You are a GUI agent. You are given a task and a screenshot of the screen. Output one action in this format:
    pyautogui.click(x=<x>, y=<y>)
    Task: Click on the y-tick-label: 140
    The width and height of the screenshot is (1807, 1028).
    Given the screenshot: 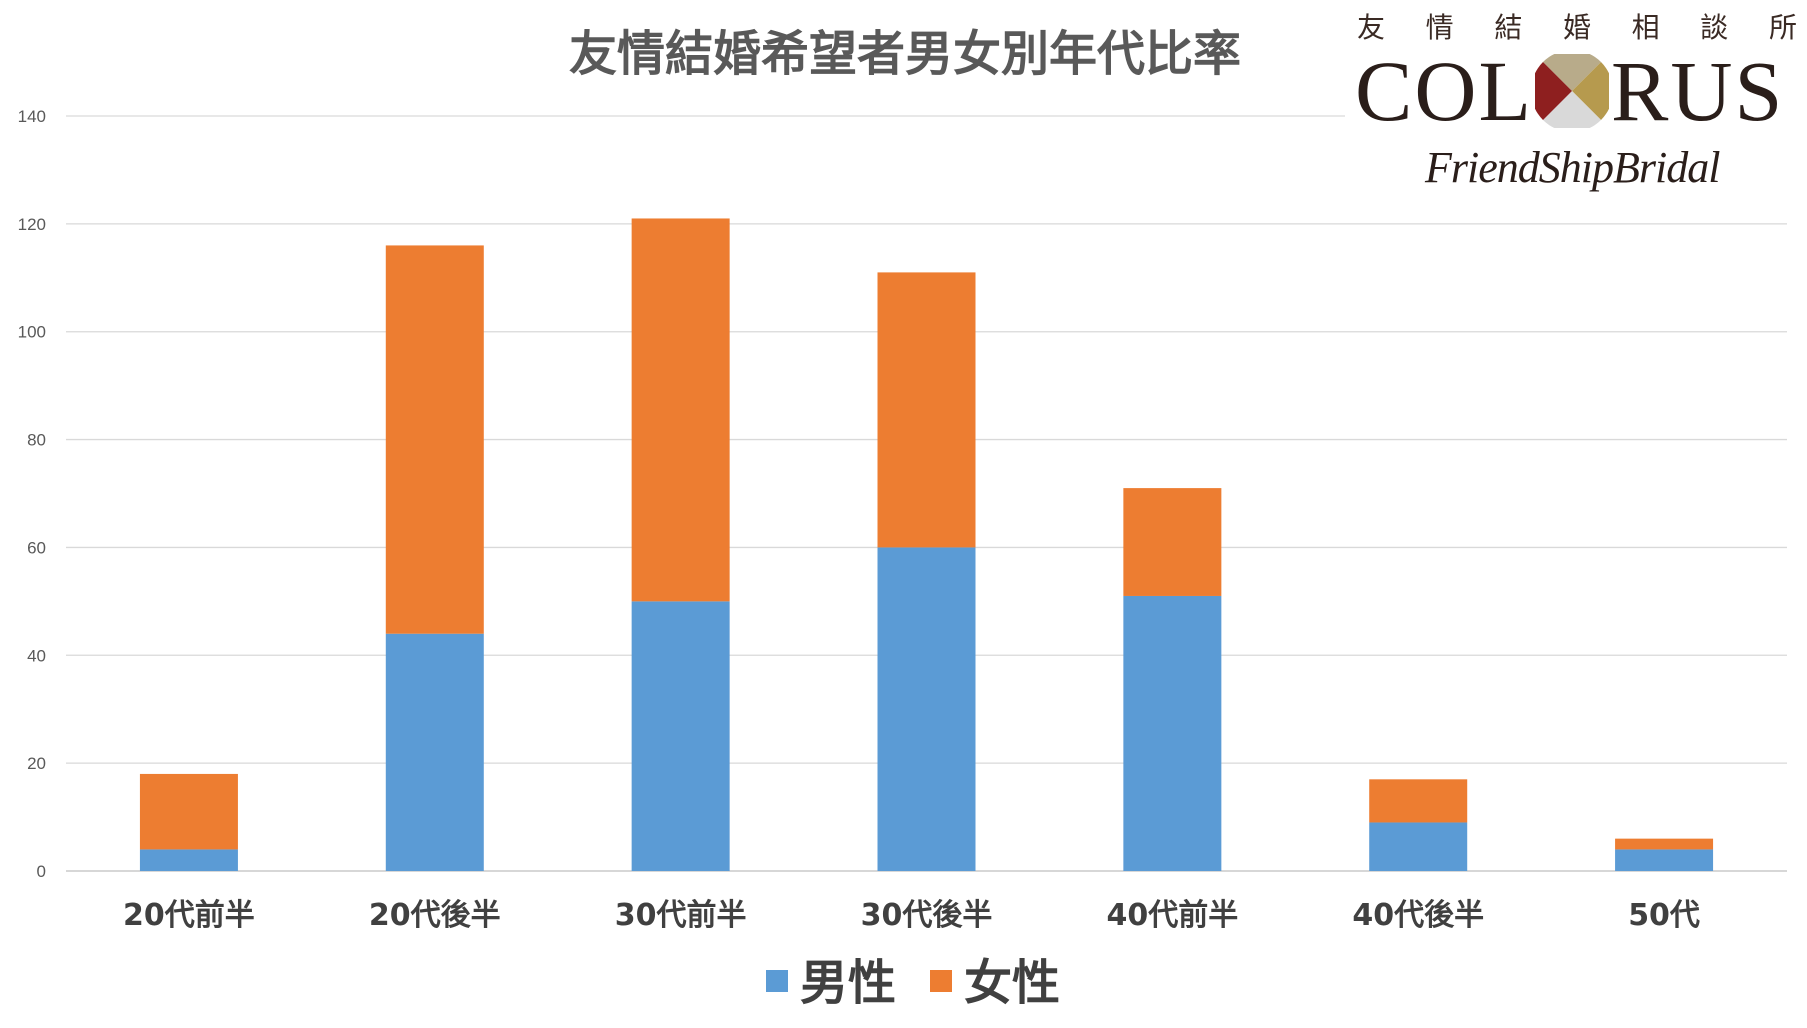 What is the action you would take?
    pyautogui.click(x=32, y=116)
    